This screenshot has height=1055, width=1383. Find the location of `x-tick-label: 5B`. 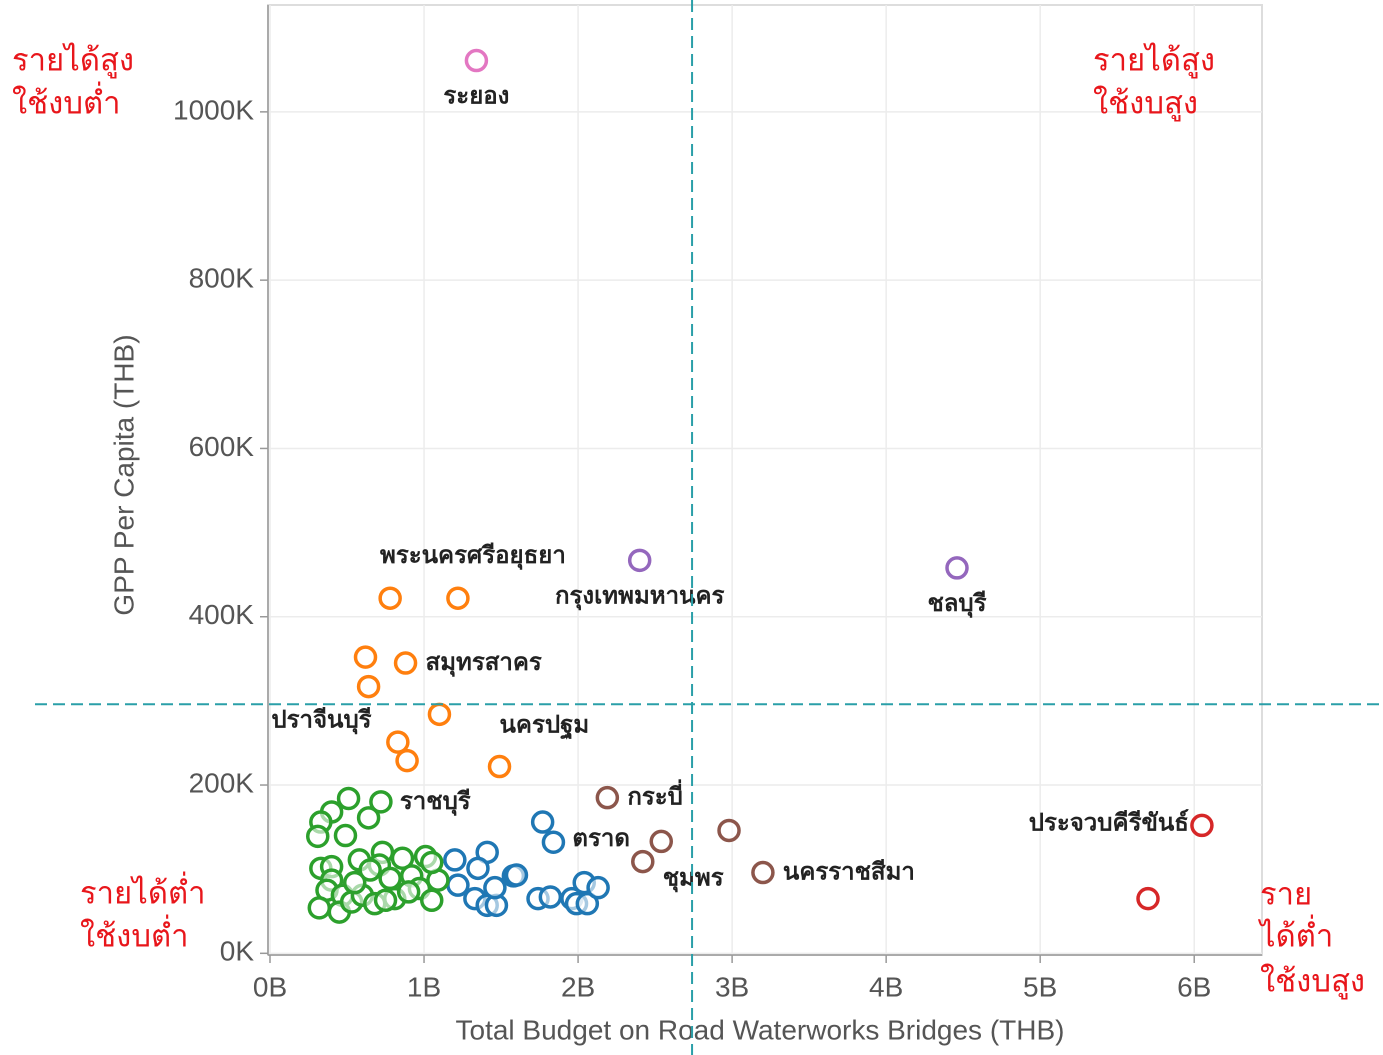

x-tick-label: 5B is located at coordinates (1040, 986).